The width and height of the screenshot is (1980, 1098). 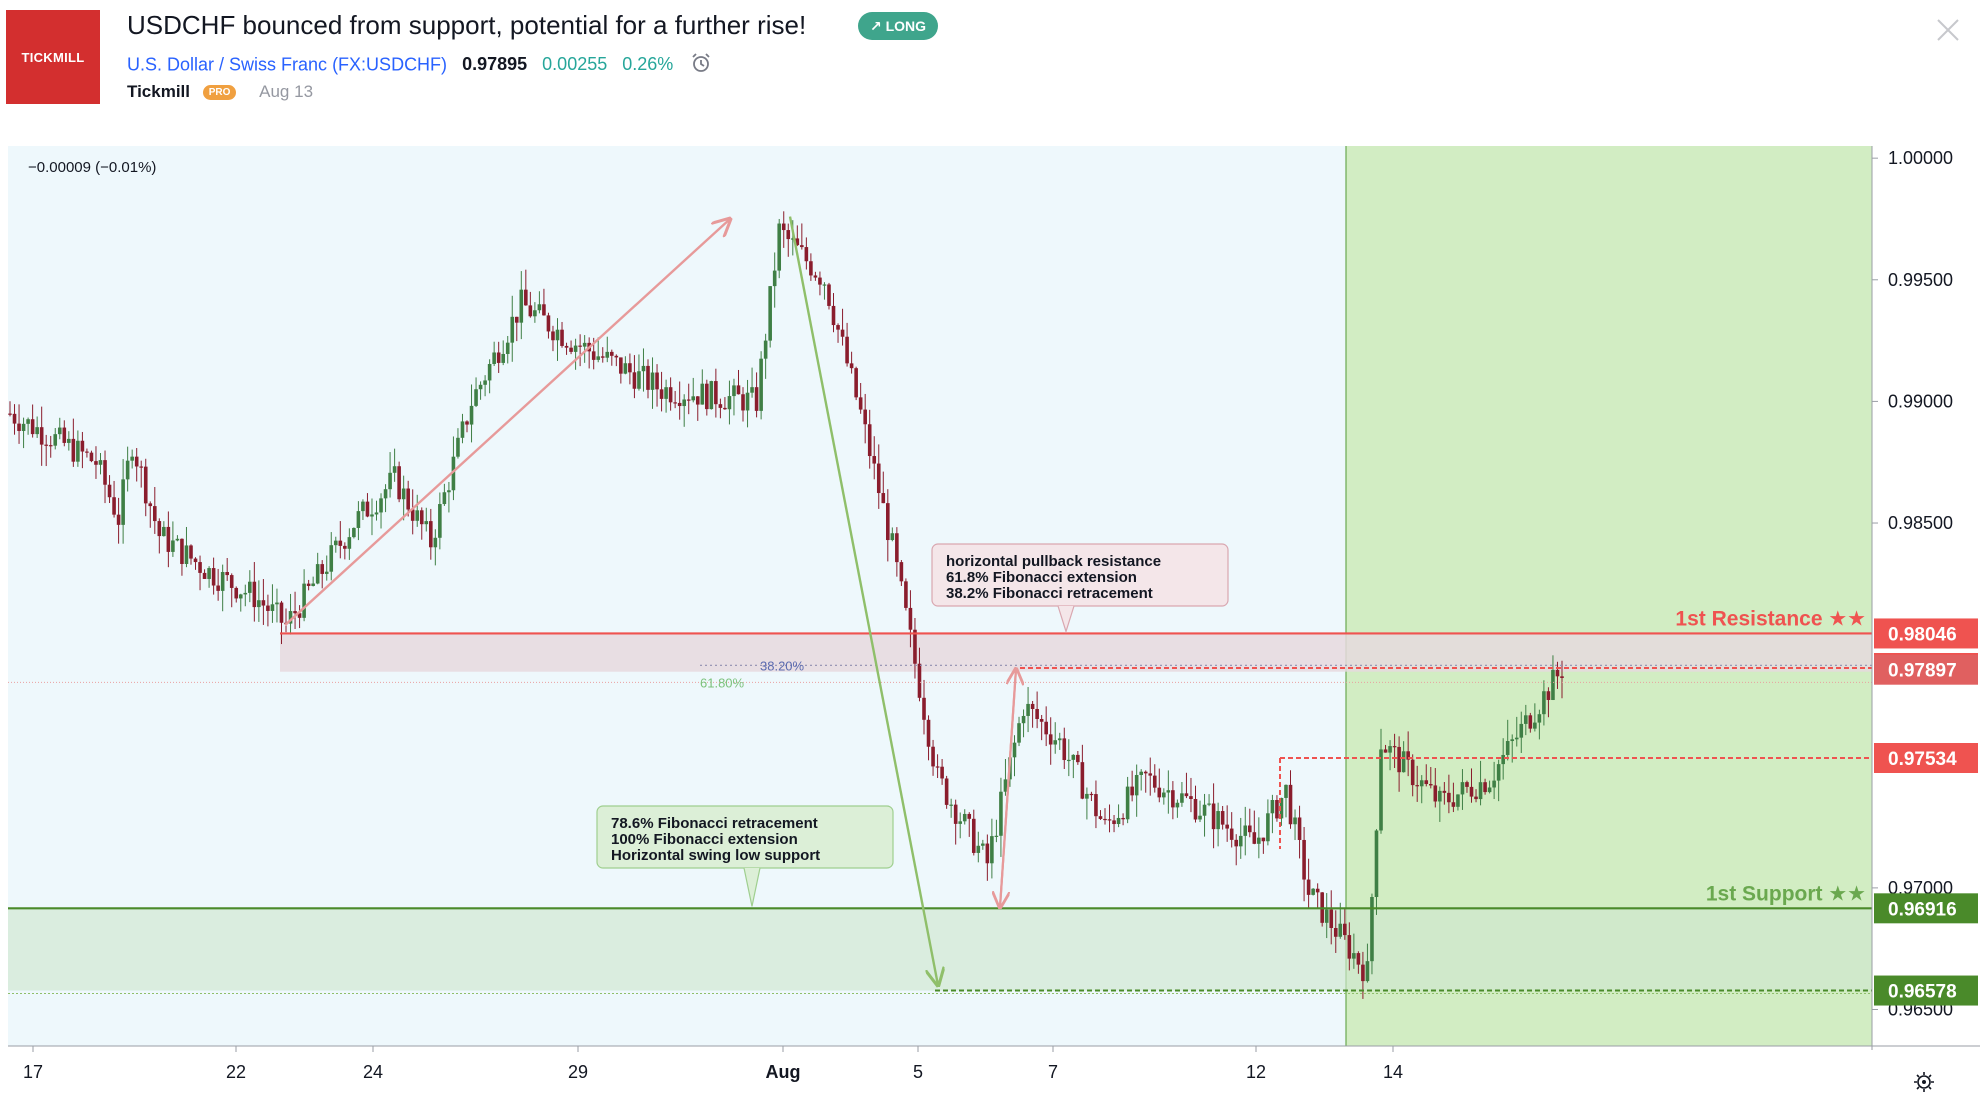 I want to click on time-axis: 17 22 24 29 Aug 5 7 12 14, so click(x=713, y=1064).